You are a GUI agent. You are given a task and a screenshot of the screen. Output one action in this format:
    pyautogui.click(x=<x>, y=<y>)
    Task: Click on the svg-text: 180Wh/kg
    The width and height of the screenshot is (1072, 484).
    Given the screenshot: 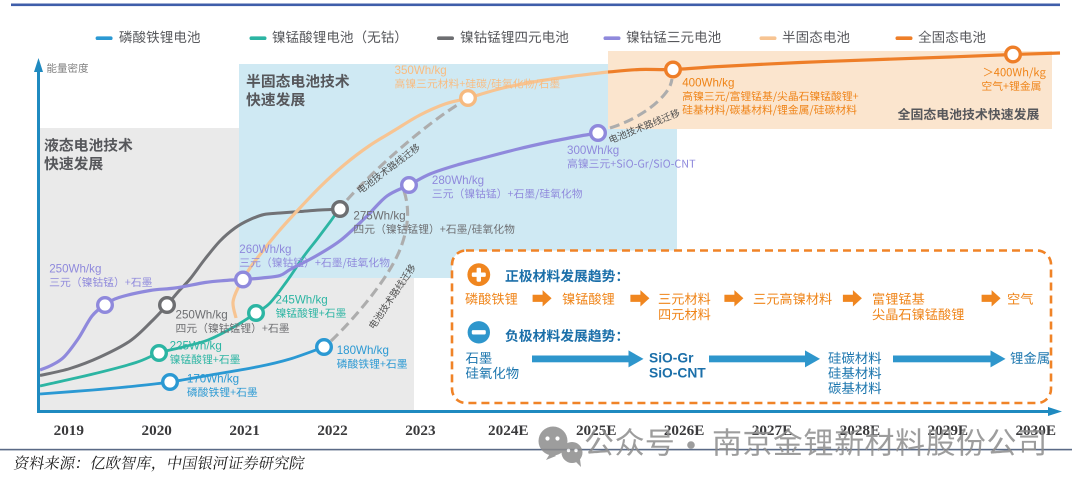 What is the action you would take?
    pyautogui.click(x=363, y=350)
    